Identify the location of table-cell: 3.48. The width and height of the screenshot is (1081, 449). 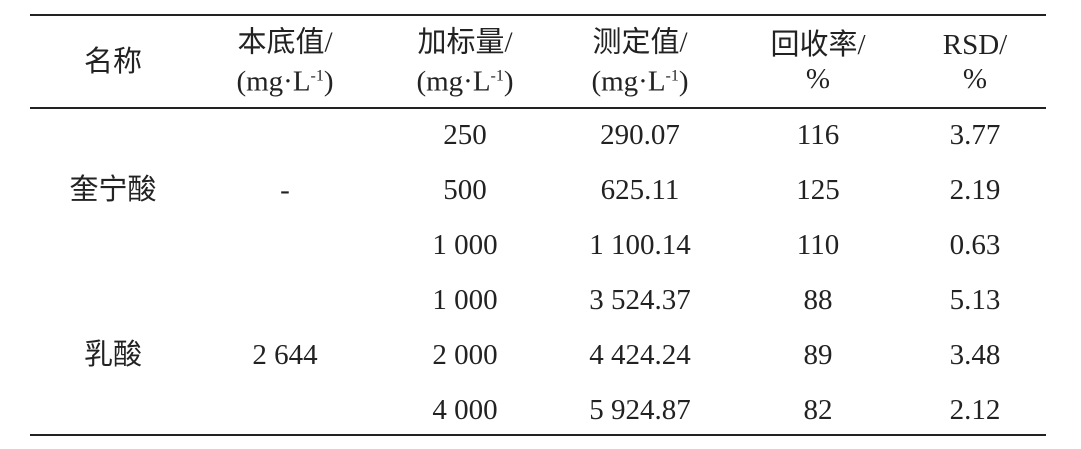
(975, 355).